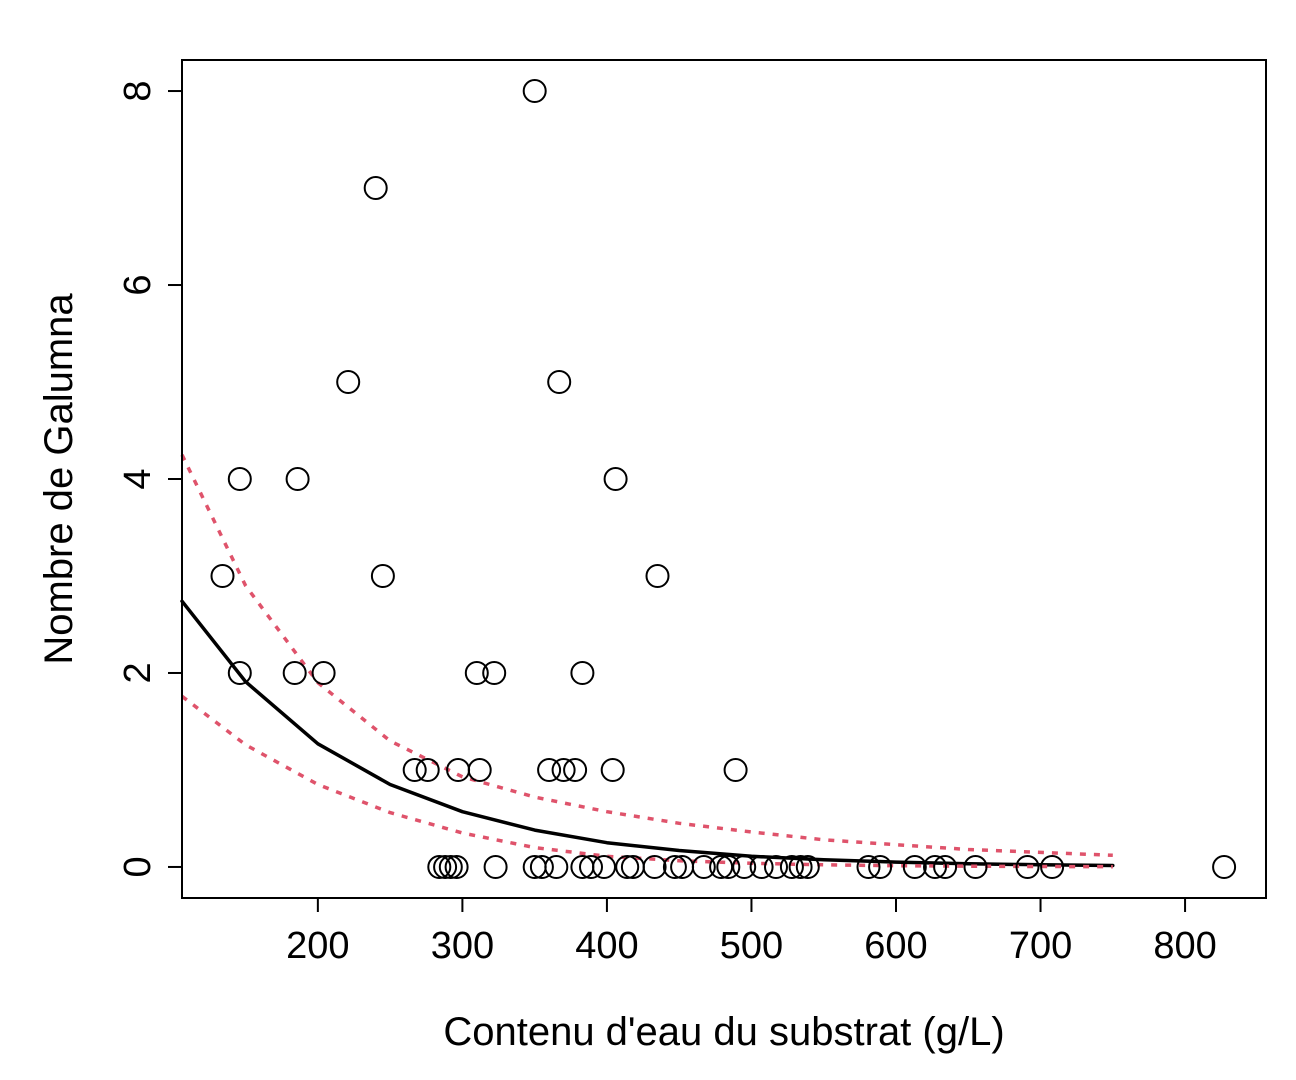 Image resolution: width=1296 pixels, height=1080 pixels. What do you see at coordinates (317, 946) in the screenshot?
I see `x-tick-label: 200` at bounding box center [317, 946].